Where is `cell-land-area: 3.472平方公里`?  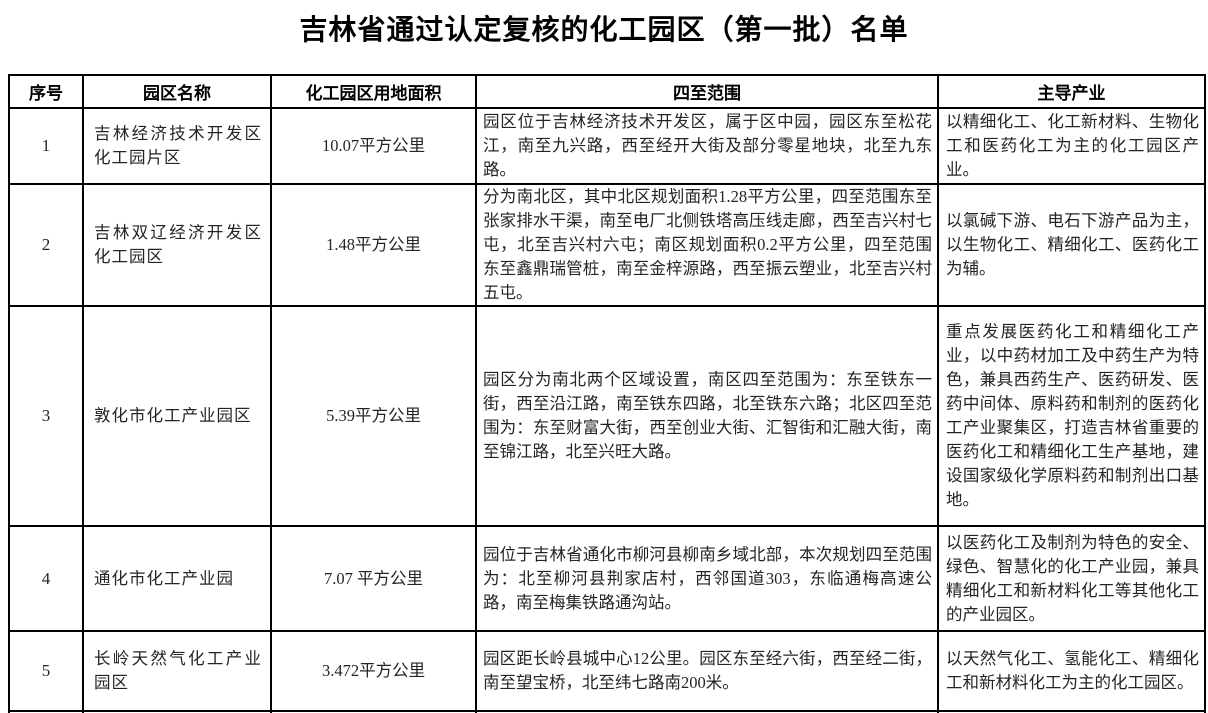 cell-land-area: 3.472平方公里 is located at coordinates (373, 671).